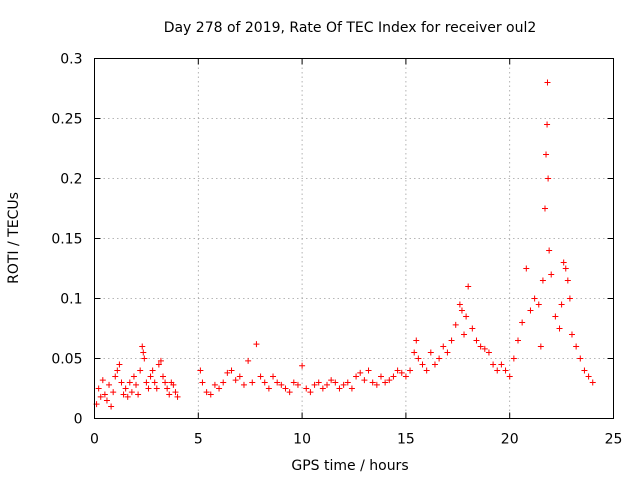 The height and width of the screenshot is (480, 640). I want to click on x-tick-label: 15, so click(406, 440).